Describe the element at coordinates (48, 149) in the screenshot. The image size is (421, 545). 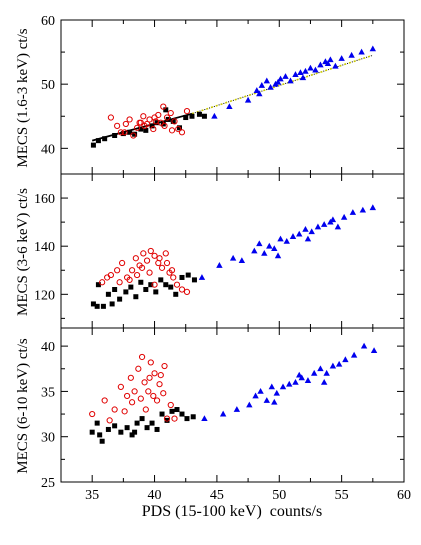
I see `y-tick-label: 40` at that location.